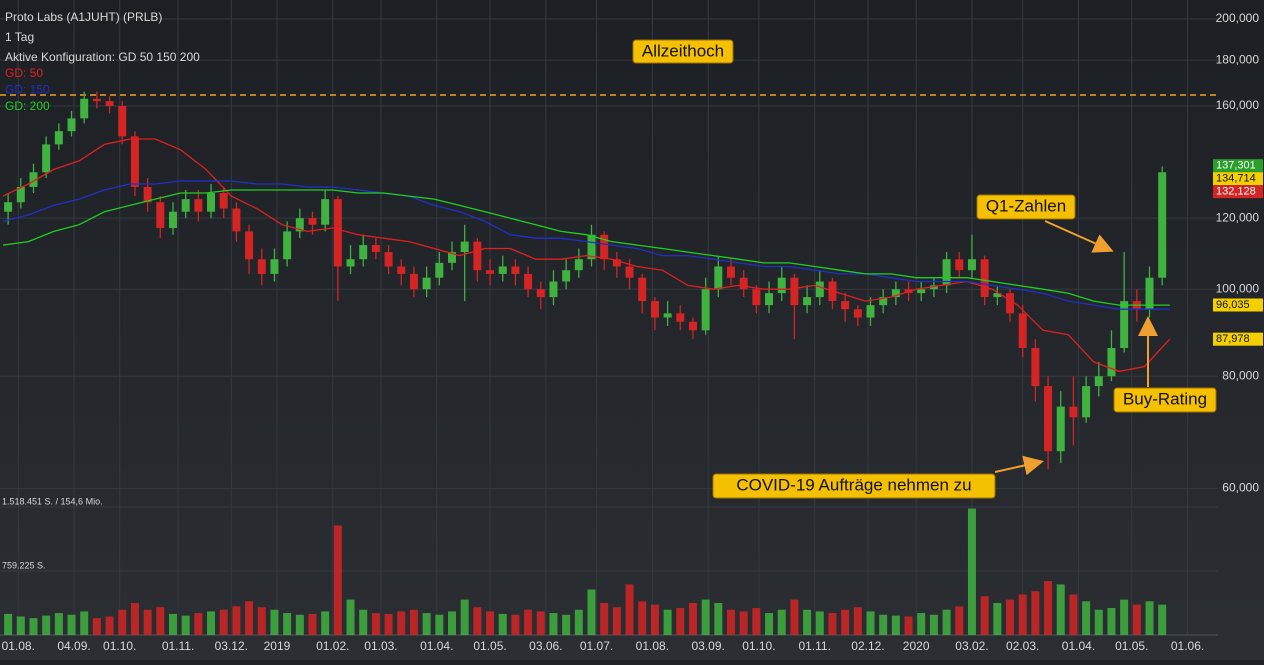 This screenshot has height=665, width=1264. What do you see at coordinates (1238, 288) in the screenshot?
I see `y-tick-label: 100,000` at bounding box center [1238, 288].